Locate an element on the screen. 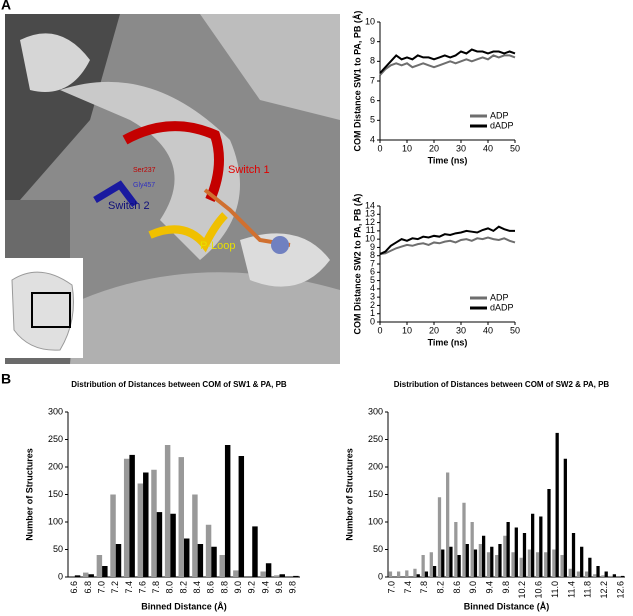  y-tick-label: 1 is located at coordinates (372, 313).